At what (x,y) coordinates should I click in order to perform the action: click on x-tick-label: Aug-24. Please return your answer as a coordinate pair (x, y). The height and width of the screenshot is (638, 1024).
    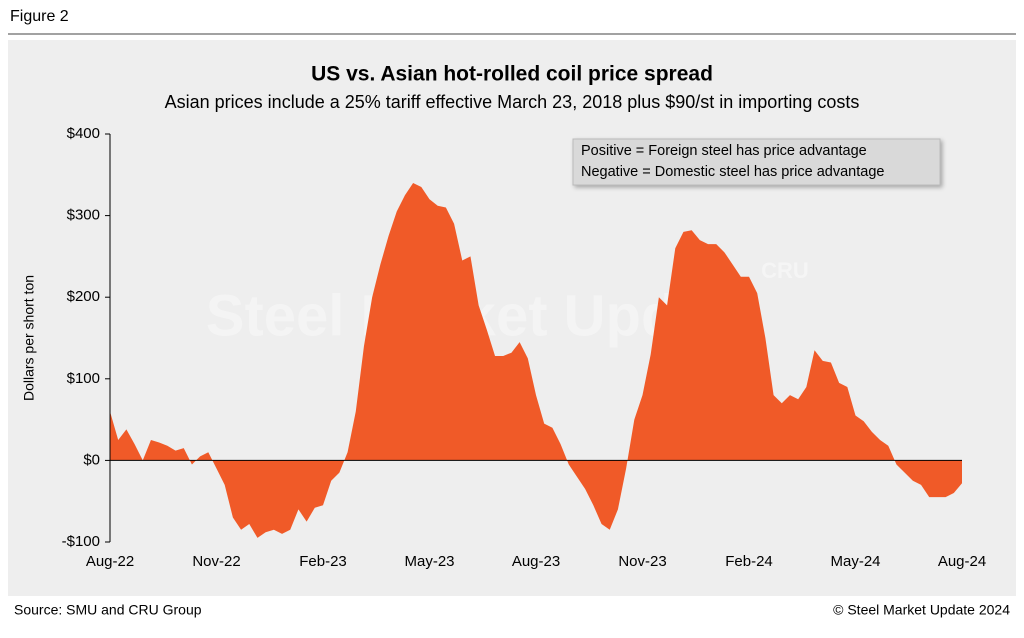
    Looking at the image, I should click on (962, 561).